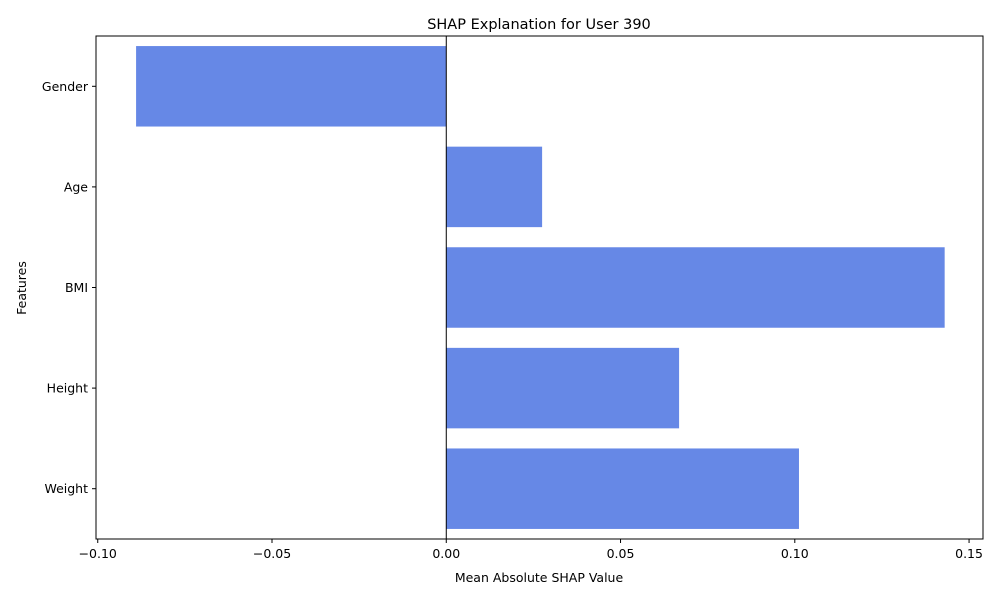  What do you see at coordinates (291, 86) in the screenshot?
I see `bar-gender` at bounding box center [291, 86].